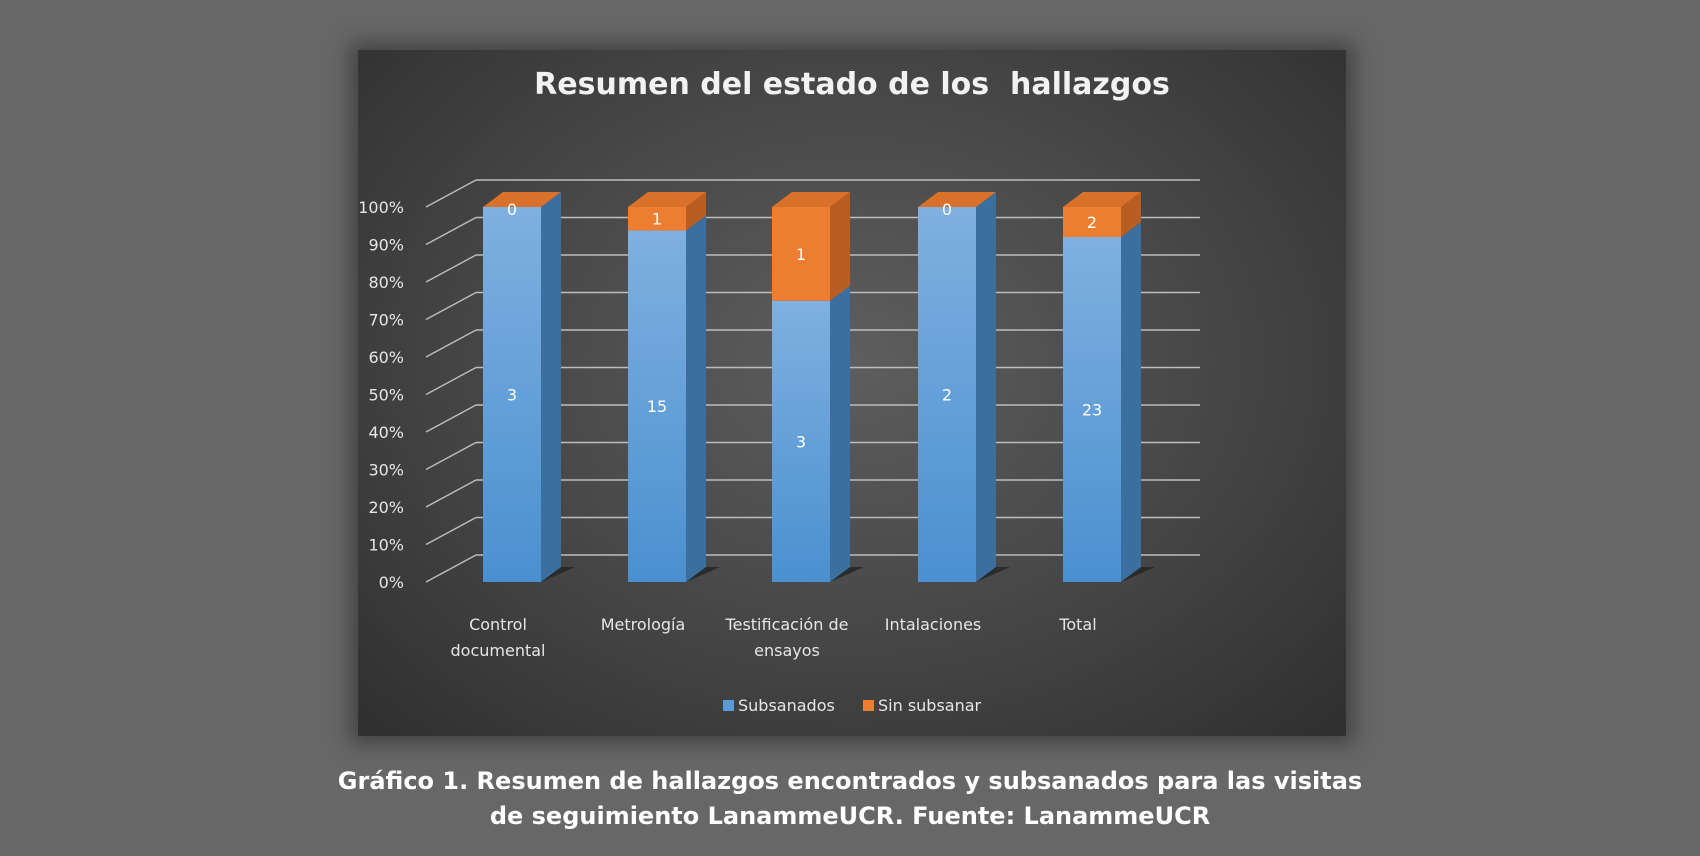  I want to click on bar-group: 20, so click(964, 387).